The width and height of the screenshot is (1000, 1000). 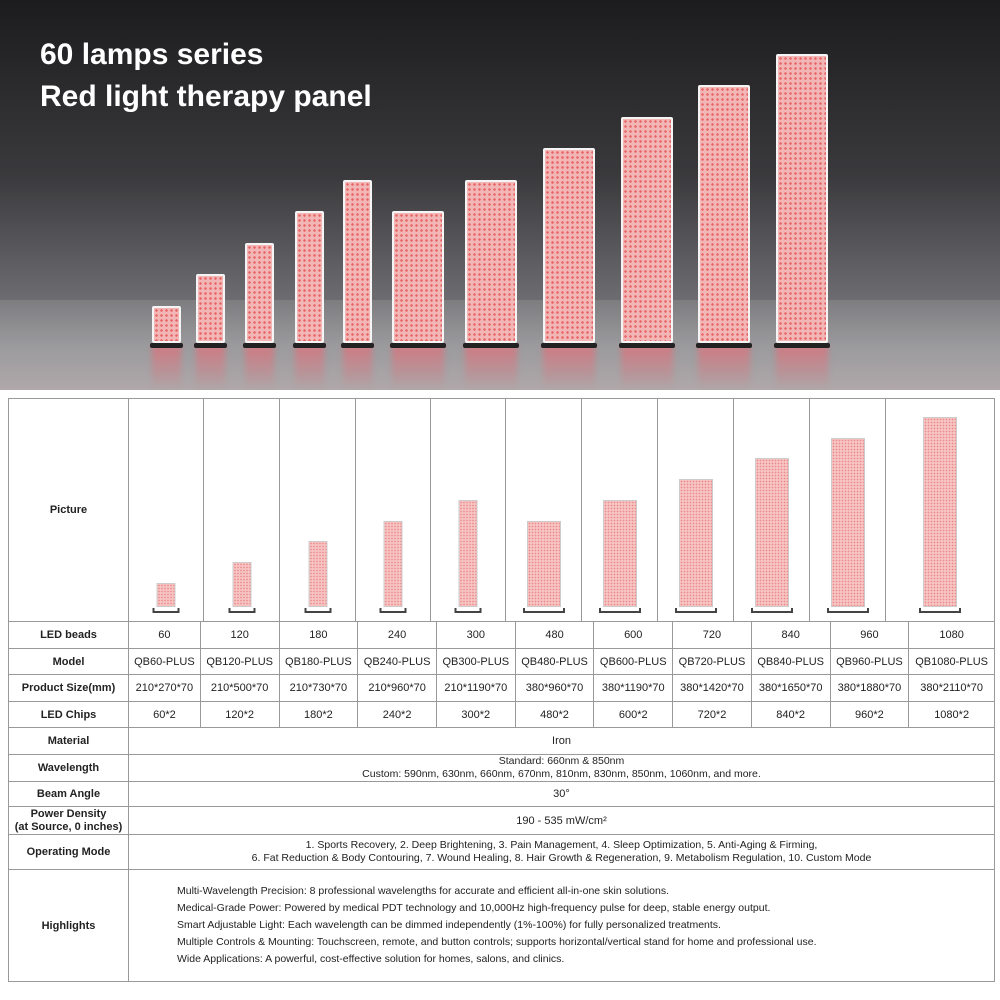 I want to click on chips-cell: 480*2, so click(x=554, y=714).